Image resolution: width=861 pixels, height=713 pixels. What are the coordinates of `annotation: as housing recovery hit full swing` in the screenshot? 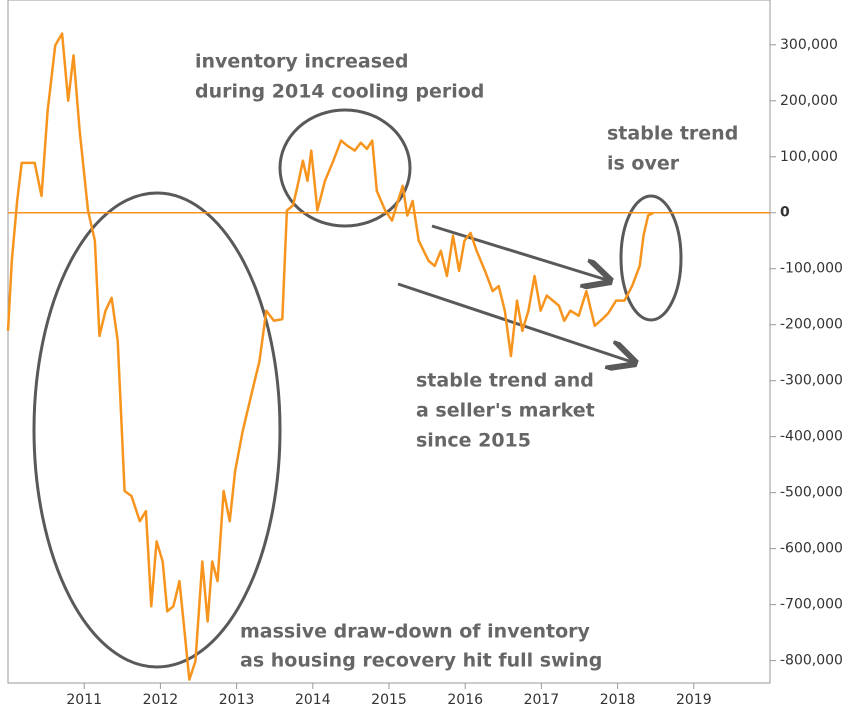 It's located at (421, 661).